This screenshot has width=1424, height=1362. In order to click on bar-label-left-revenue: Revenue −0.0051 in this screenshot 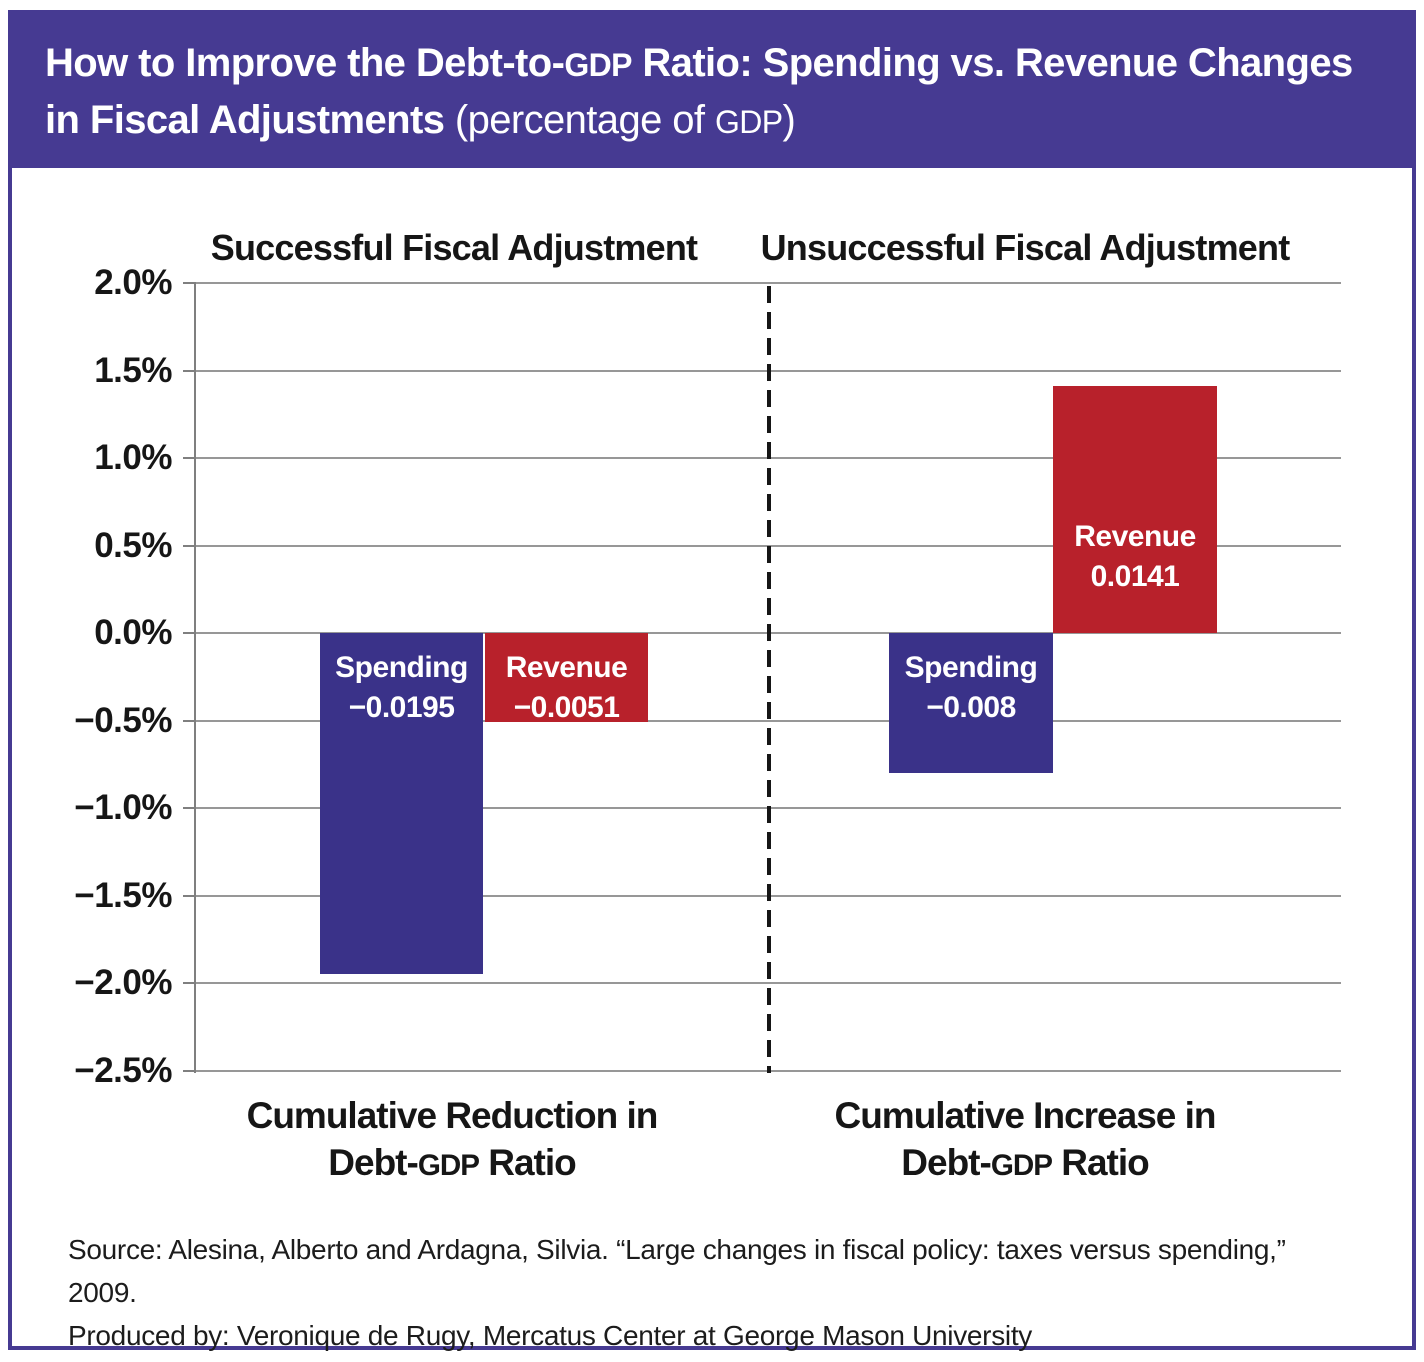, I will do `click(566, 688)`.